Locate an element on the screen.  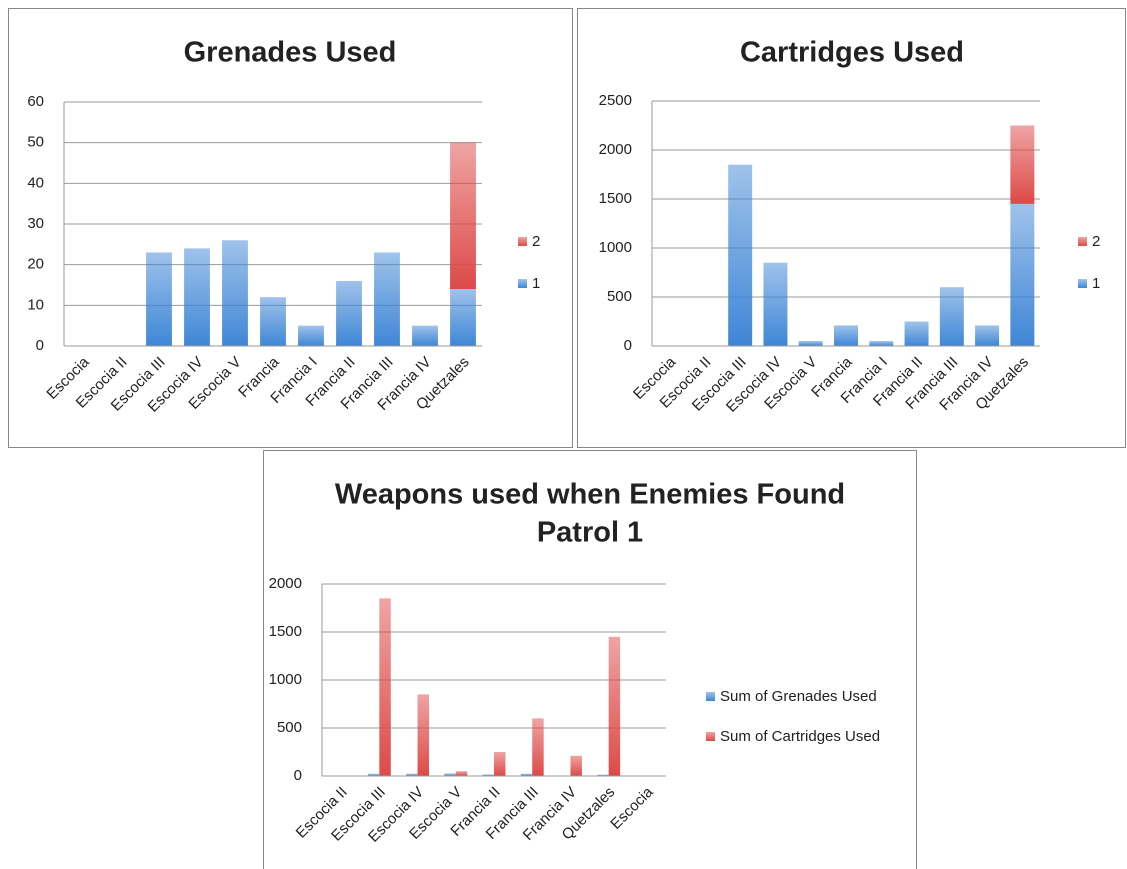
y-tick-label: 50 is located at coordinates (35, 142).